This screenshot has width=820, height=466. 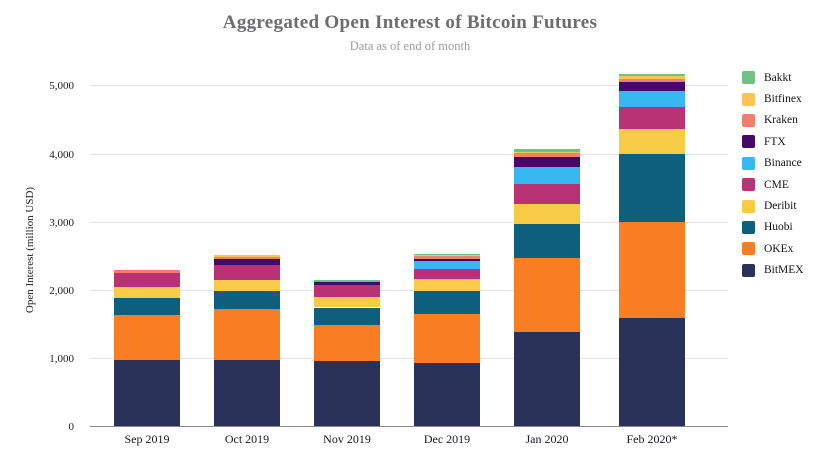 What do you see at coordinates (547, 439) in the screenshot?
I see `x-axis-label: Jan 2020` at bounding box center [547, 439].